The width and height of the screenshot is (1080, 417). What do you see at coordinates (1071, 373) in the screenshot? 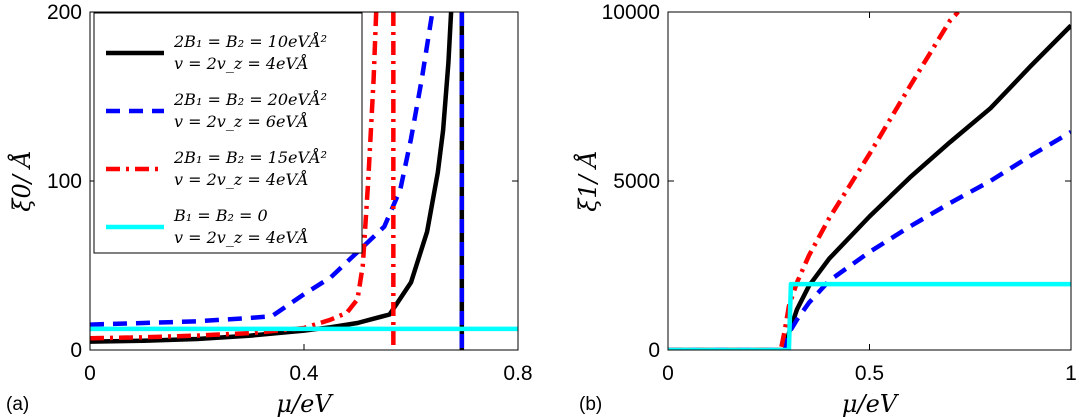
I see `x-tick-label: 1` at bounding box center [1071, 373].